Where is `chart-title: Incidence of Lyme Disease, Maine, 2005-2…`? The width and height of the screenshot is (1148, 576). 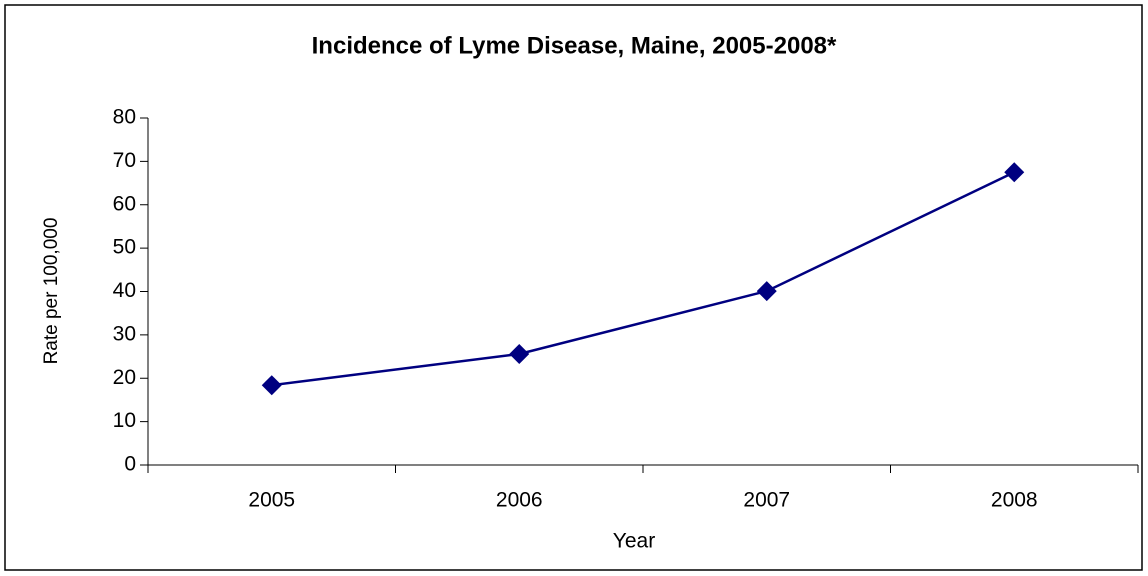
chart-title: Incidence of Lyme Disease, Maine, 2005-2… is located at coordinates (574, 45).